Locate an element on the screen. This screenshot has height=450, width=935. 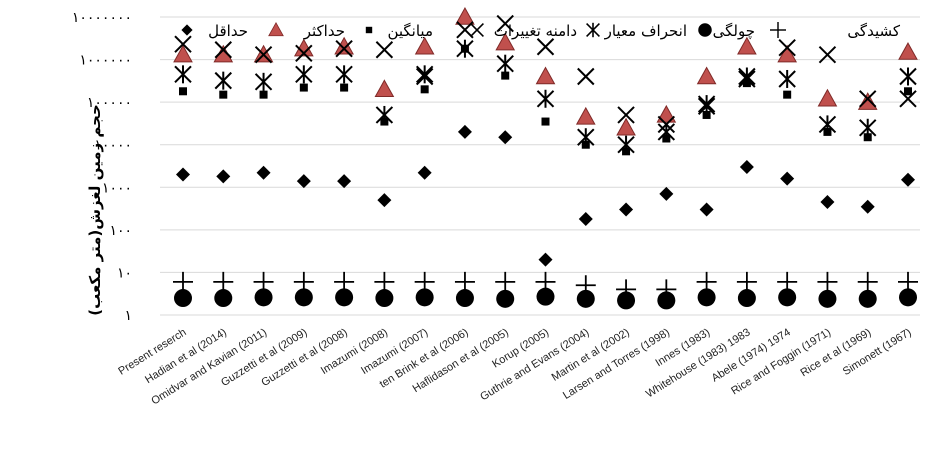
legend-item: حداکثر is located at coordinates (306, 30).